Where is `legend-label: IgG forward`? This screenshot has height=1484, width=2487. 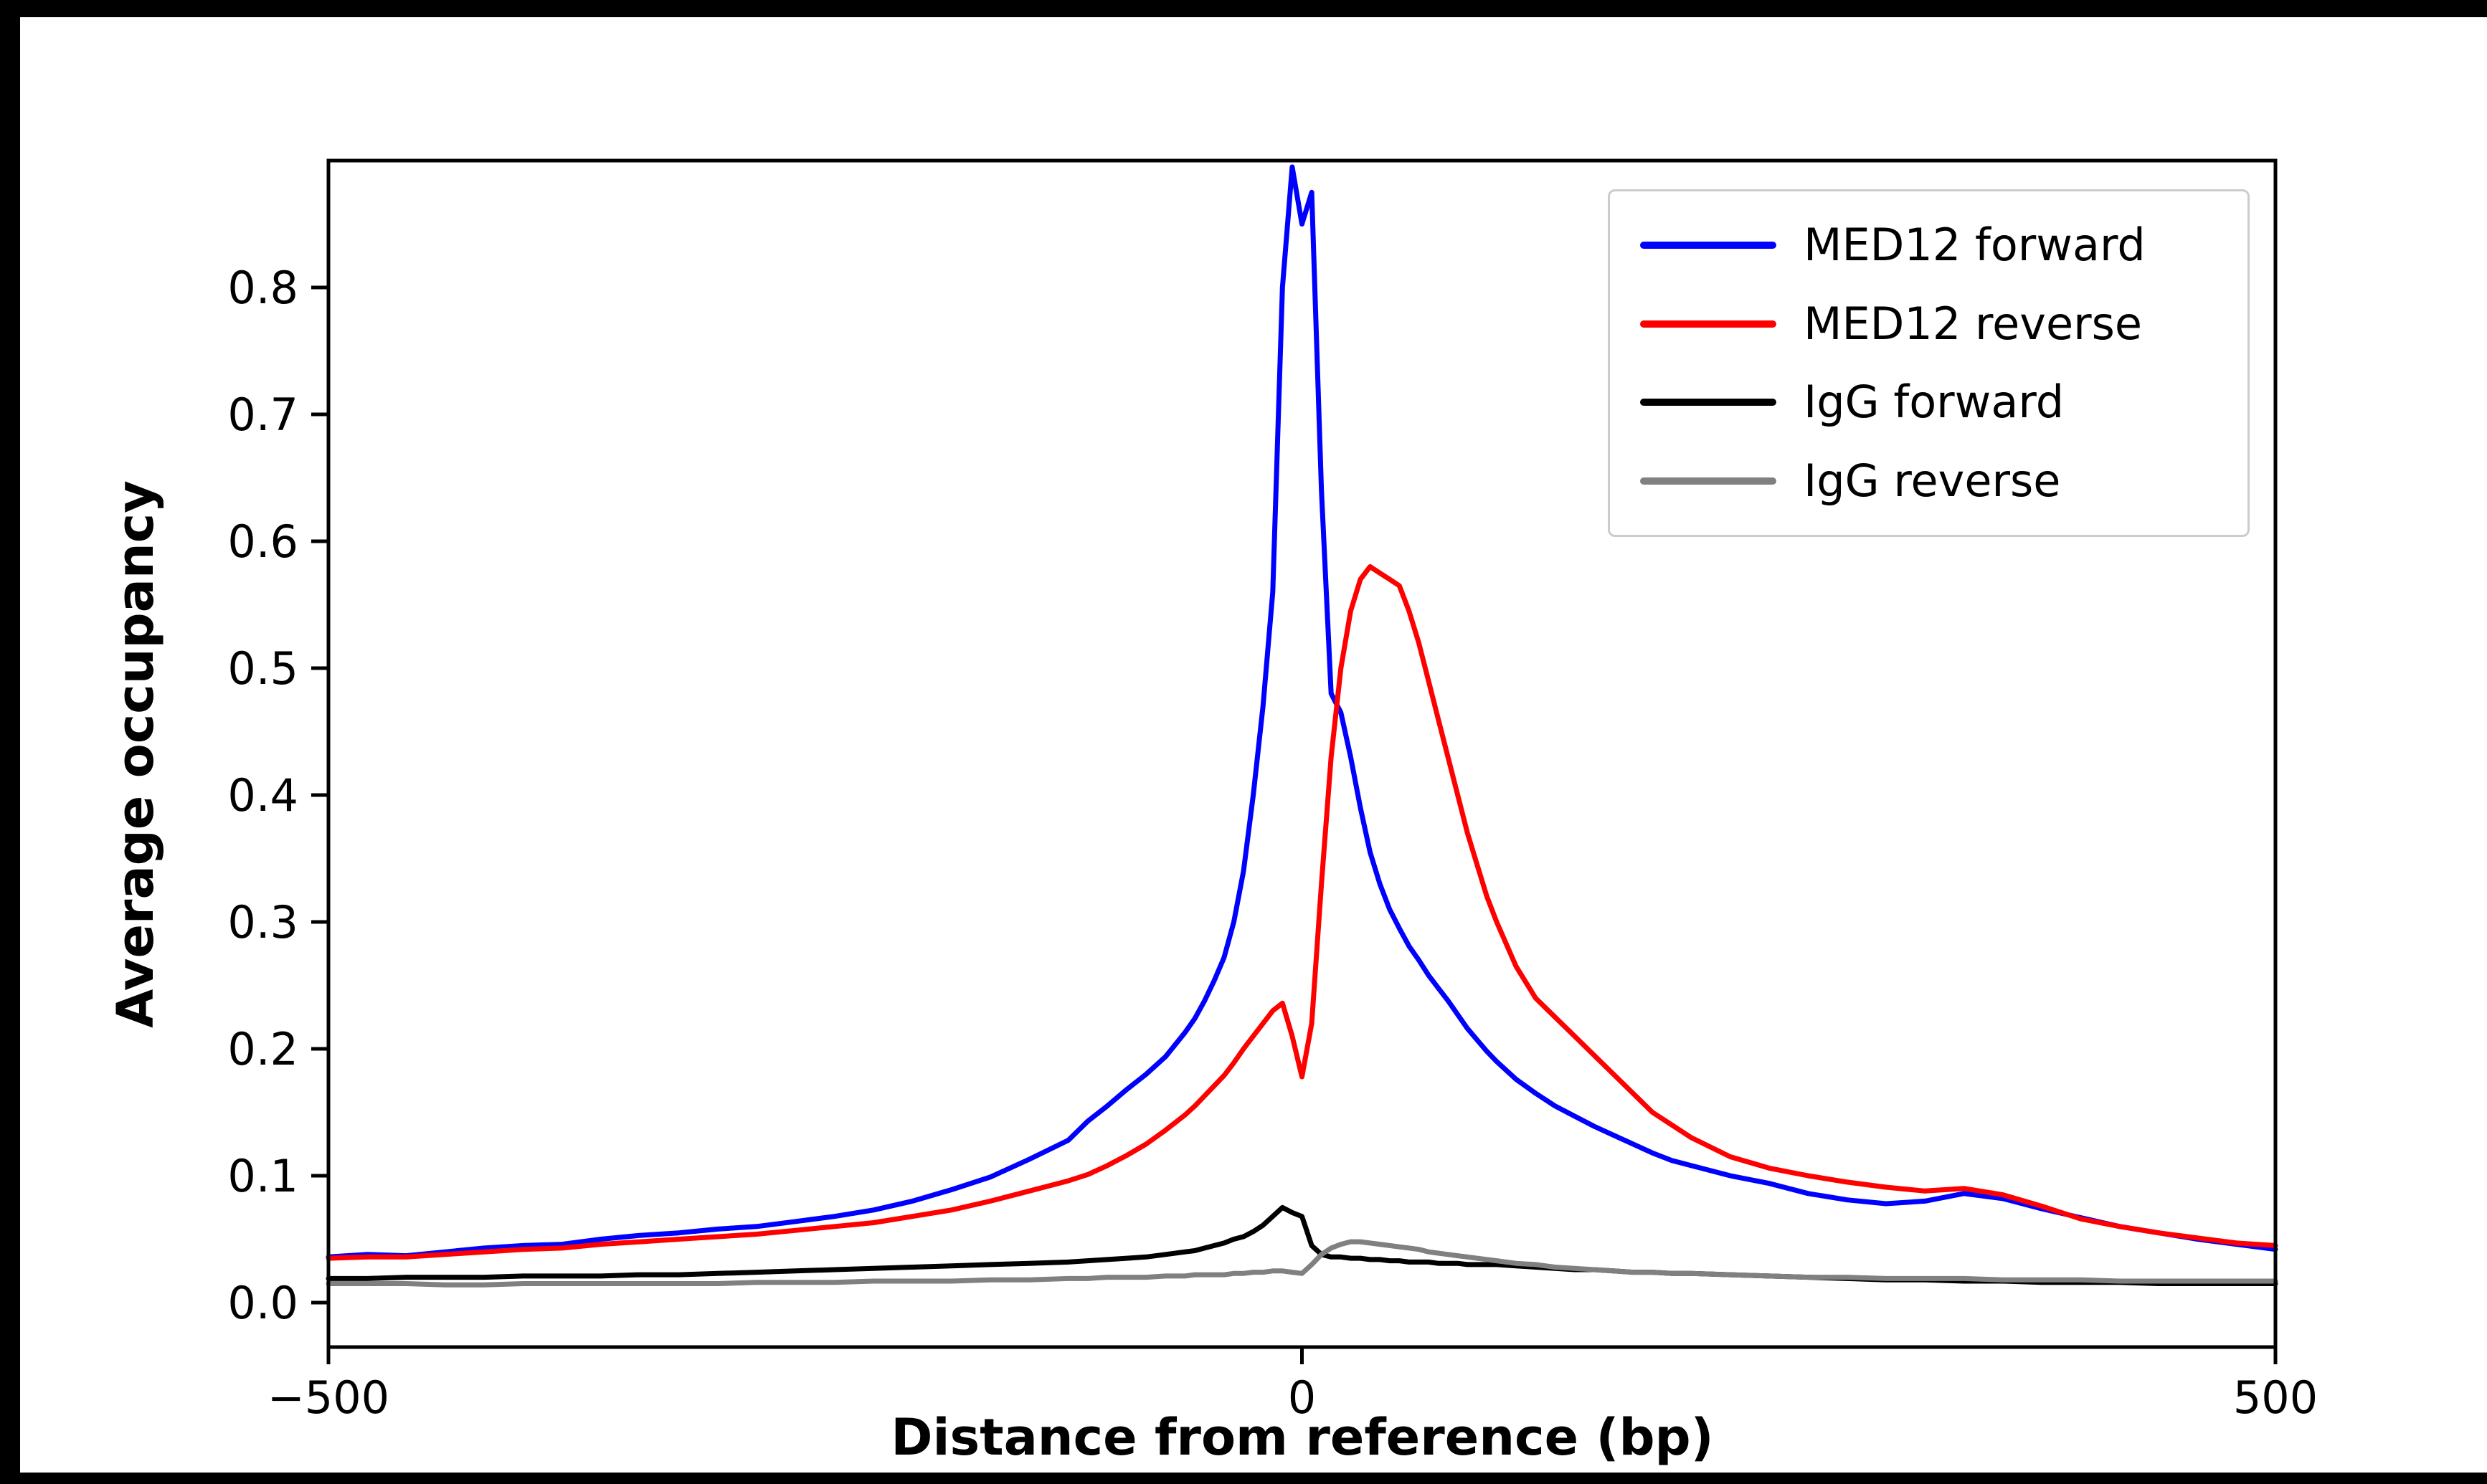 legend-label: IgG forward is located at coordinates (1934, 403).